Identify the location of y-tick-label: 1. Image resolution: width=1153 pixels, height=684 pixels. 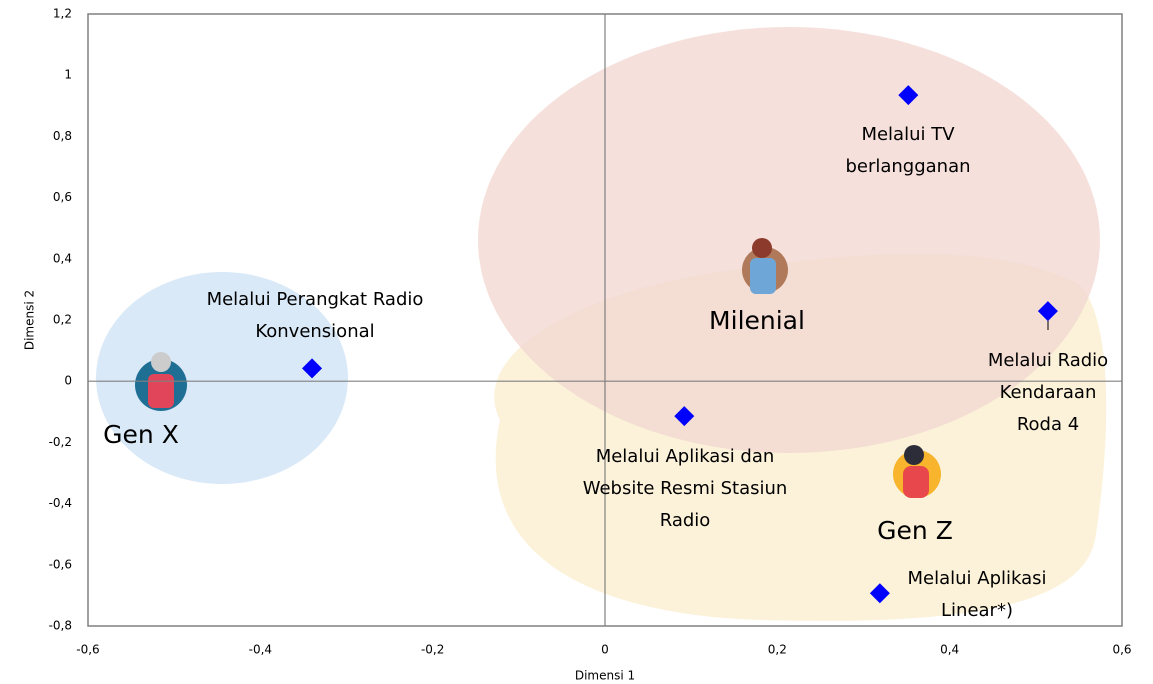
(68, 75).